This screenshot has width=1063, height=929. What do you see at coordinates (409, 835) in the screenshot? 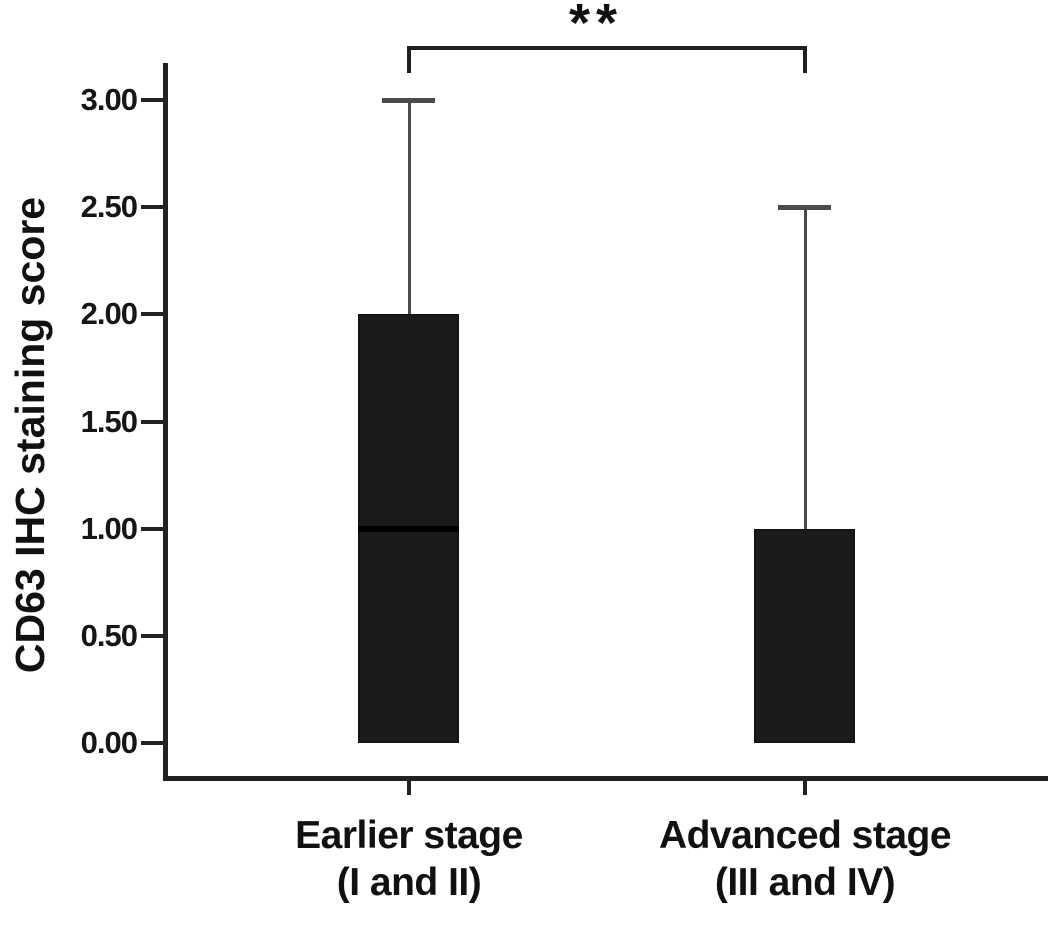
I see `x-category-label-line: Earlier stage` at bounding box center [409, 835].